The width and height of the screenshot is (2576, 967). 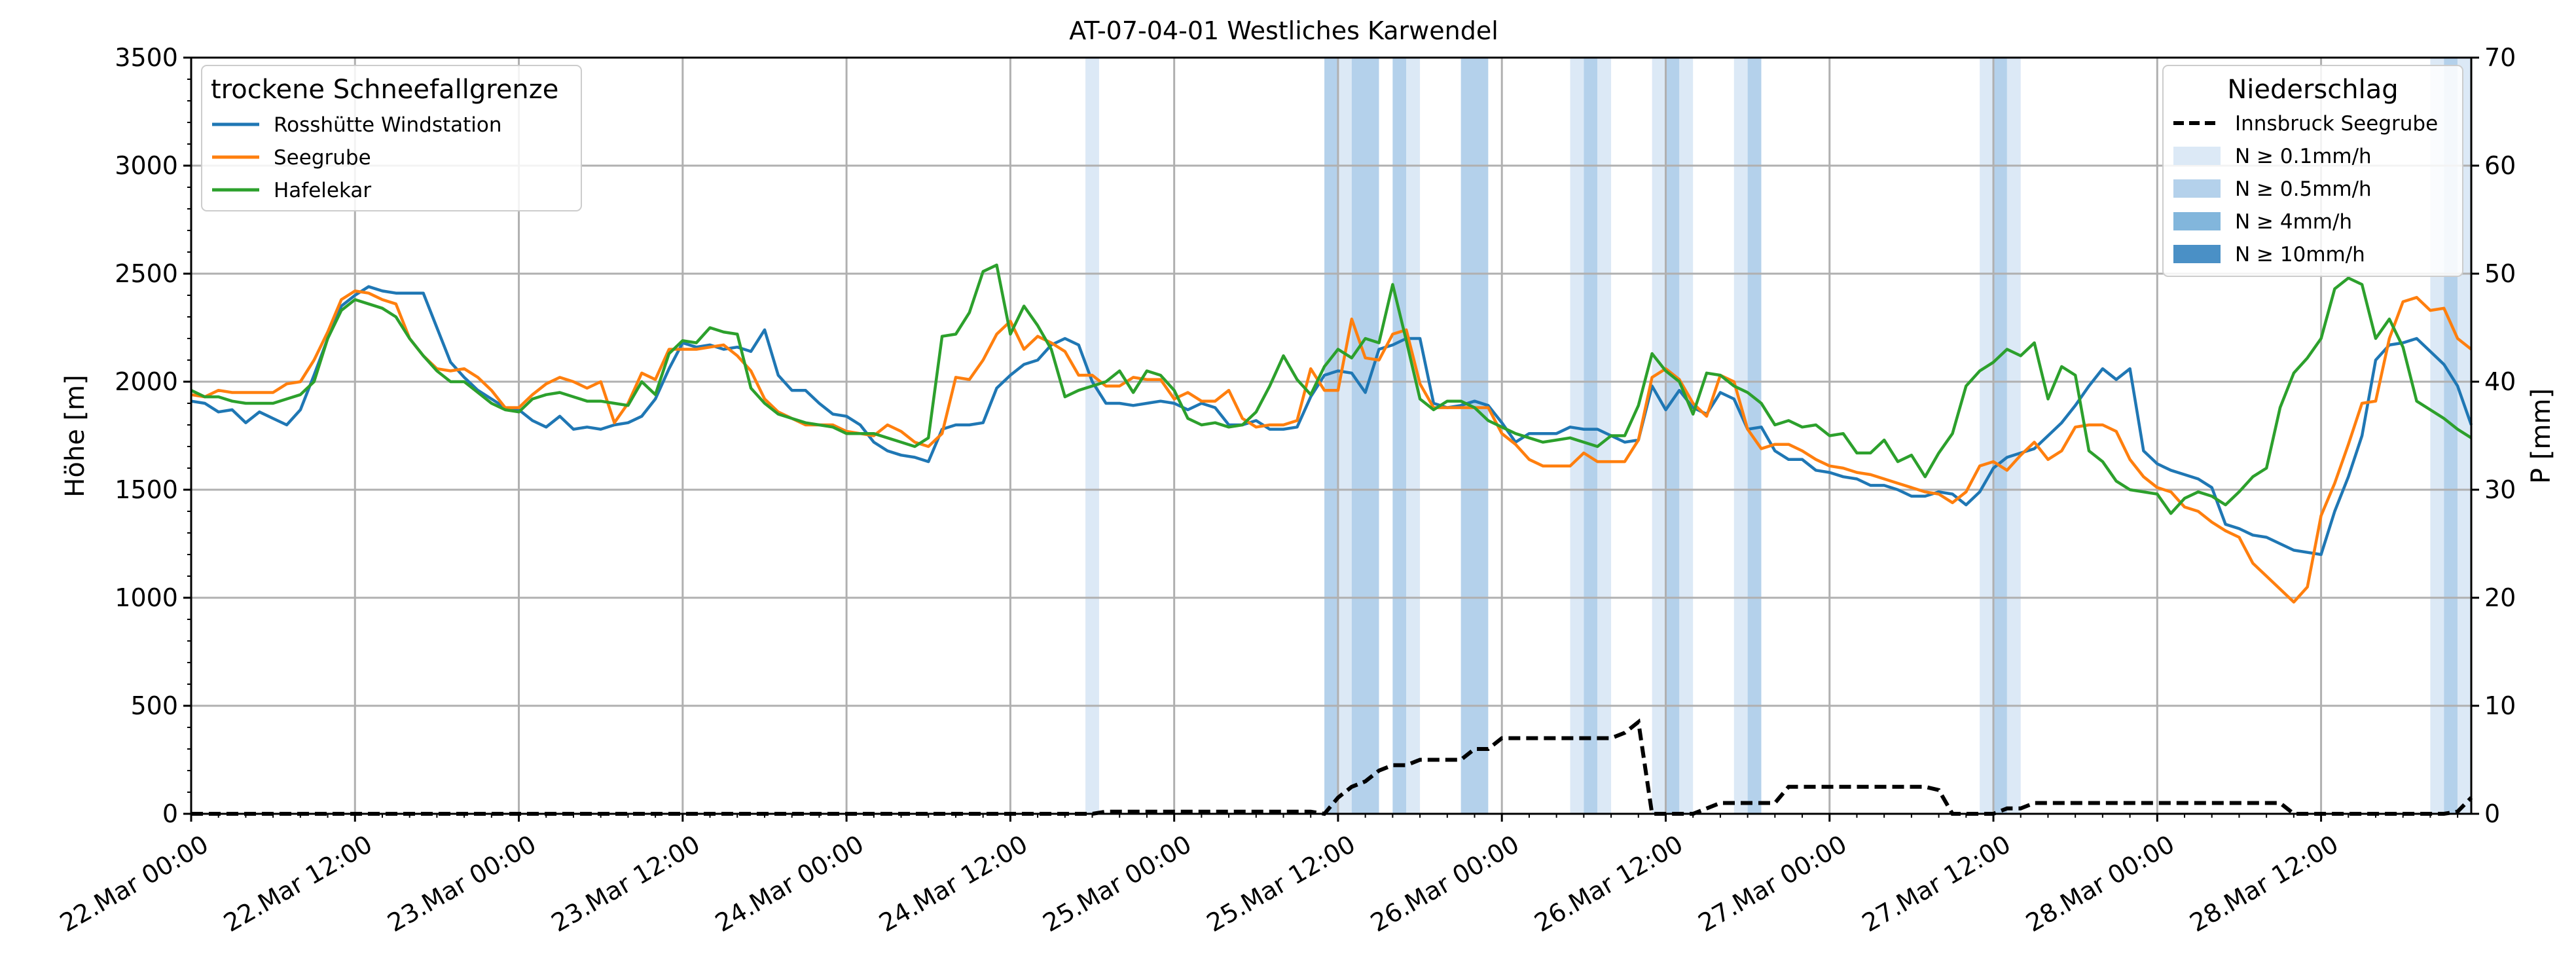 What do you see at coordinates (2293, 222) in the screenshot?
I see `legend-right-label: N ≥ 4mm/h` at bounding box center [2293, 222].